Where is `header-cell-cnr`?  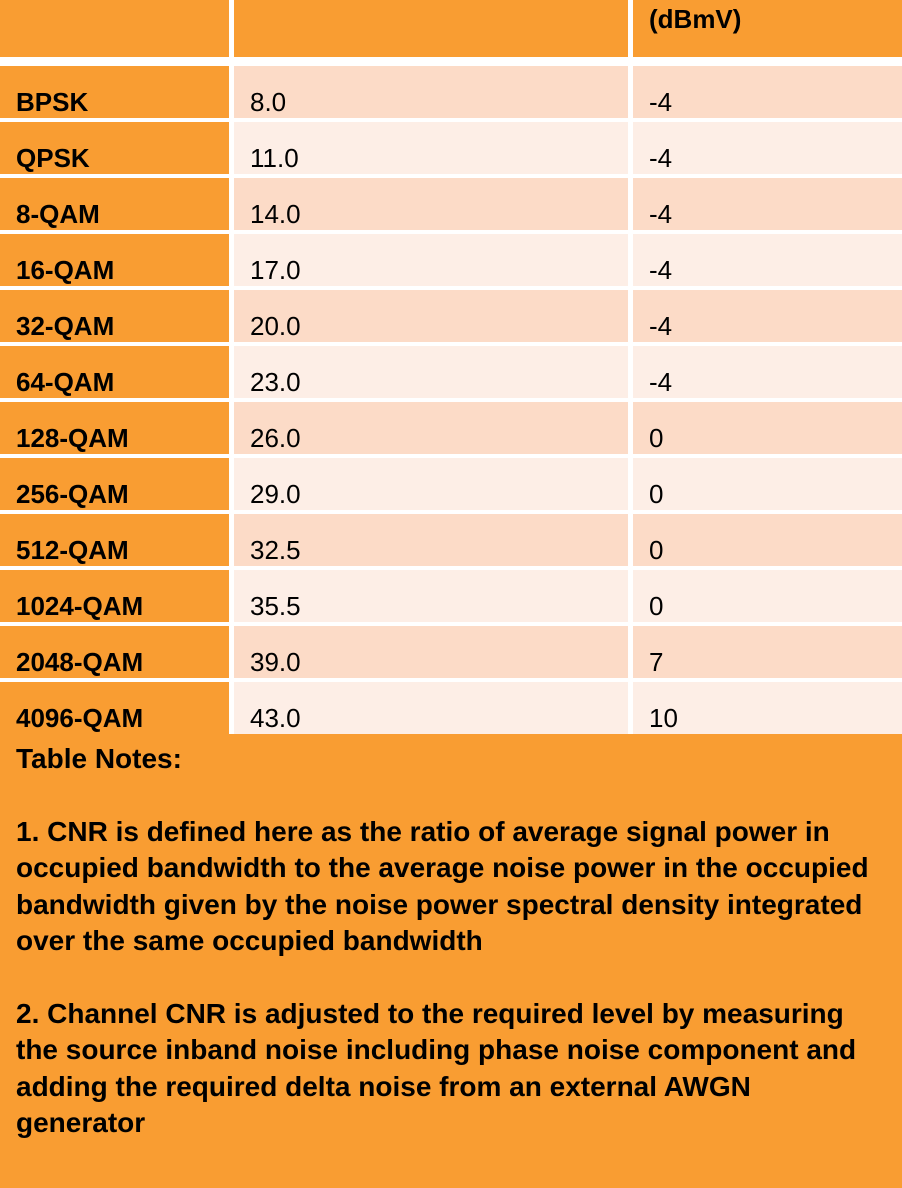
header-cell-cnr is located at coordinates (431, 28).